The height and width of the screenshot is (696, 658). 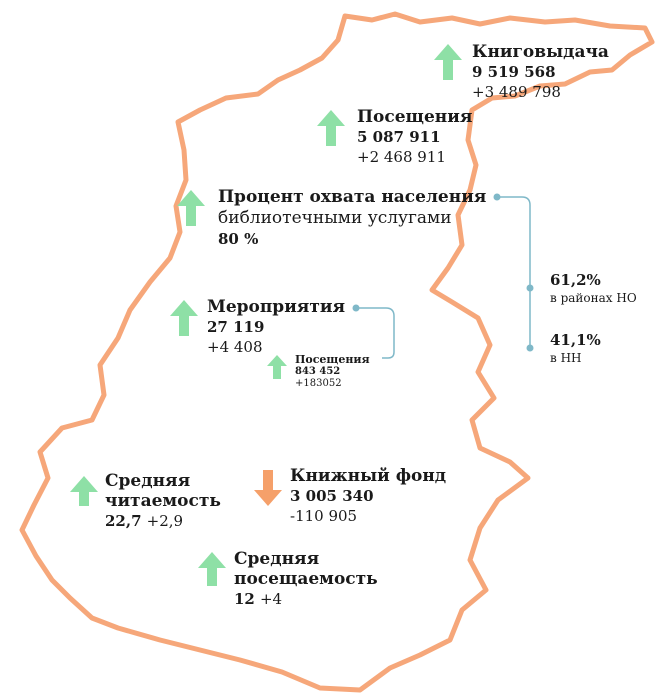 I want to click on stat-value: 27 119, so click(x=236, y=327).